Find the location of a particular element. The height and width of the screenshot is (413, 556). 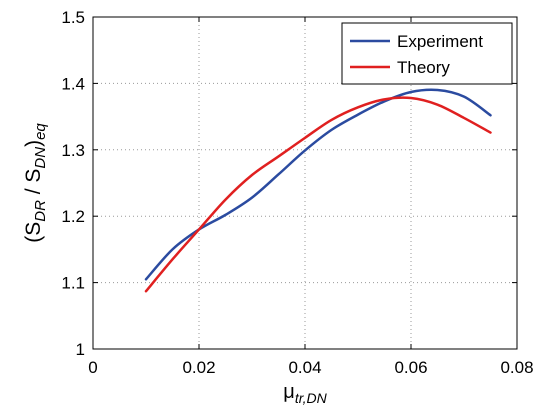

x-axis-label-subscript: tr,DN is located at coordinates (311, 398).